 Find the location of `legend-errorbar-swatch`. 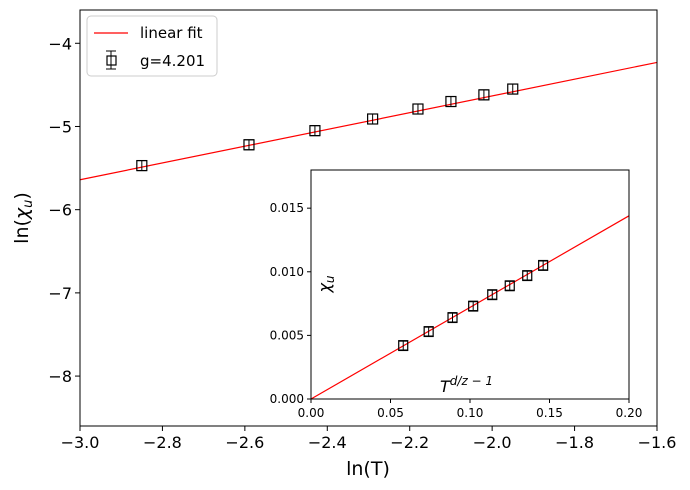

legend-errorbar-swatch is located at coordinates (111, 60).